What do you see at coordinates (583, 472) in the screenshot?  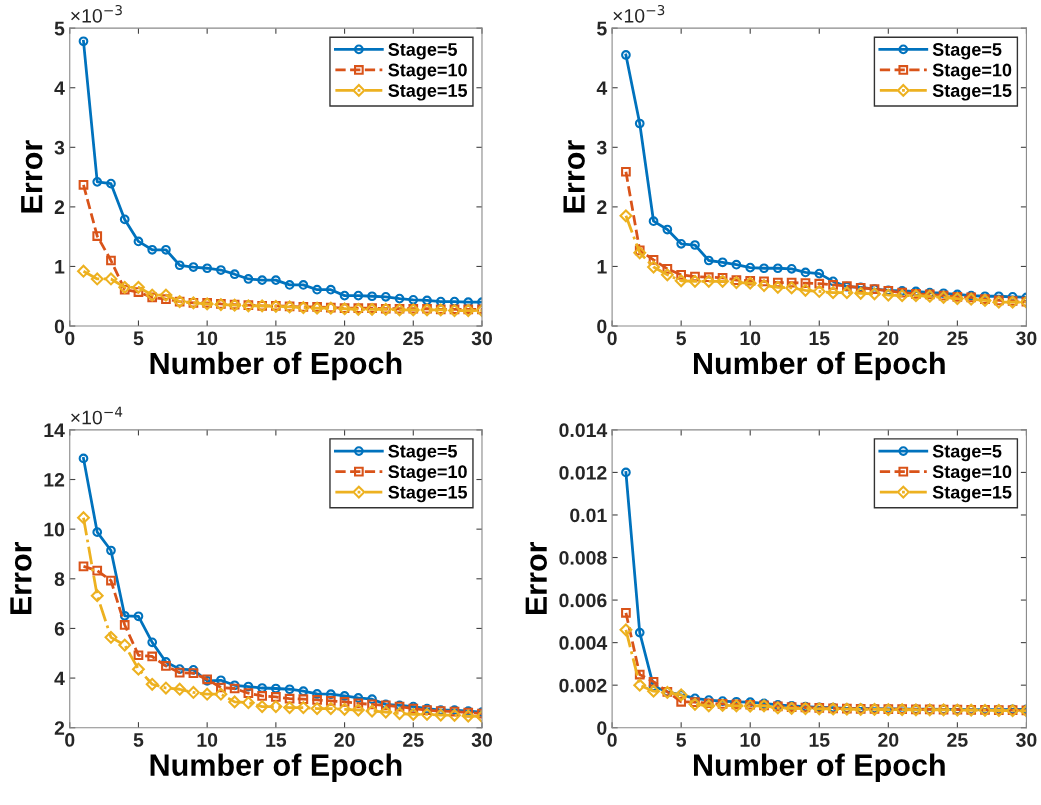 I see `y-tick-label: 0.012` at bounding box center [583, 472].